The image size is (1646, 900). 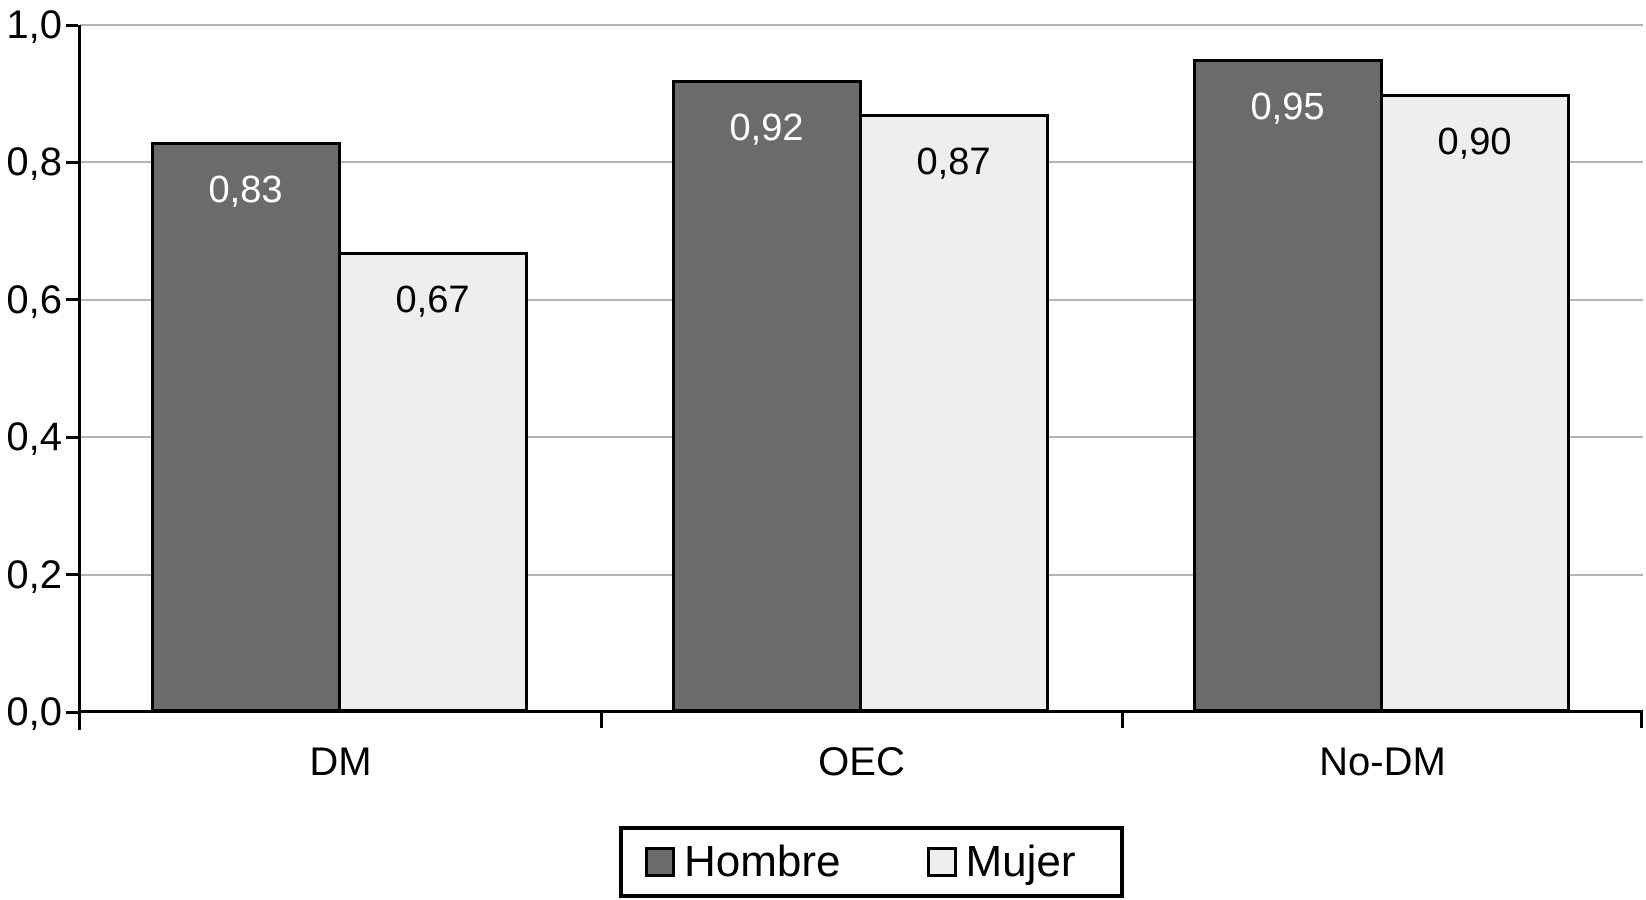 What do you see at coordinates (1474, 402) in the screenshot?
I see `bar-mujer-no-dm` at bounding box center [1474, 402].